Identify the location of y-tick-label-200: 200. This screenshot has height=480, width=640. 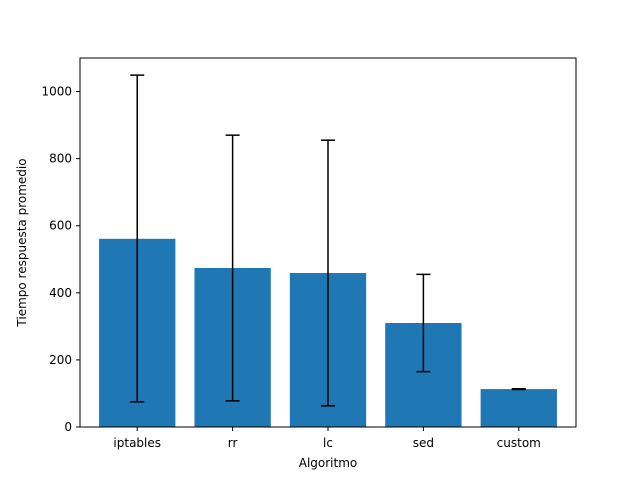
(60, 360).